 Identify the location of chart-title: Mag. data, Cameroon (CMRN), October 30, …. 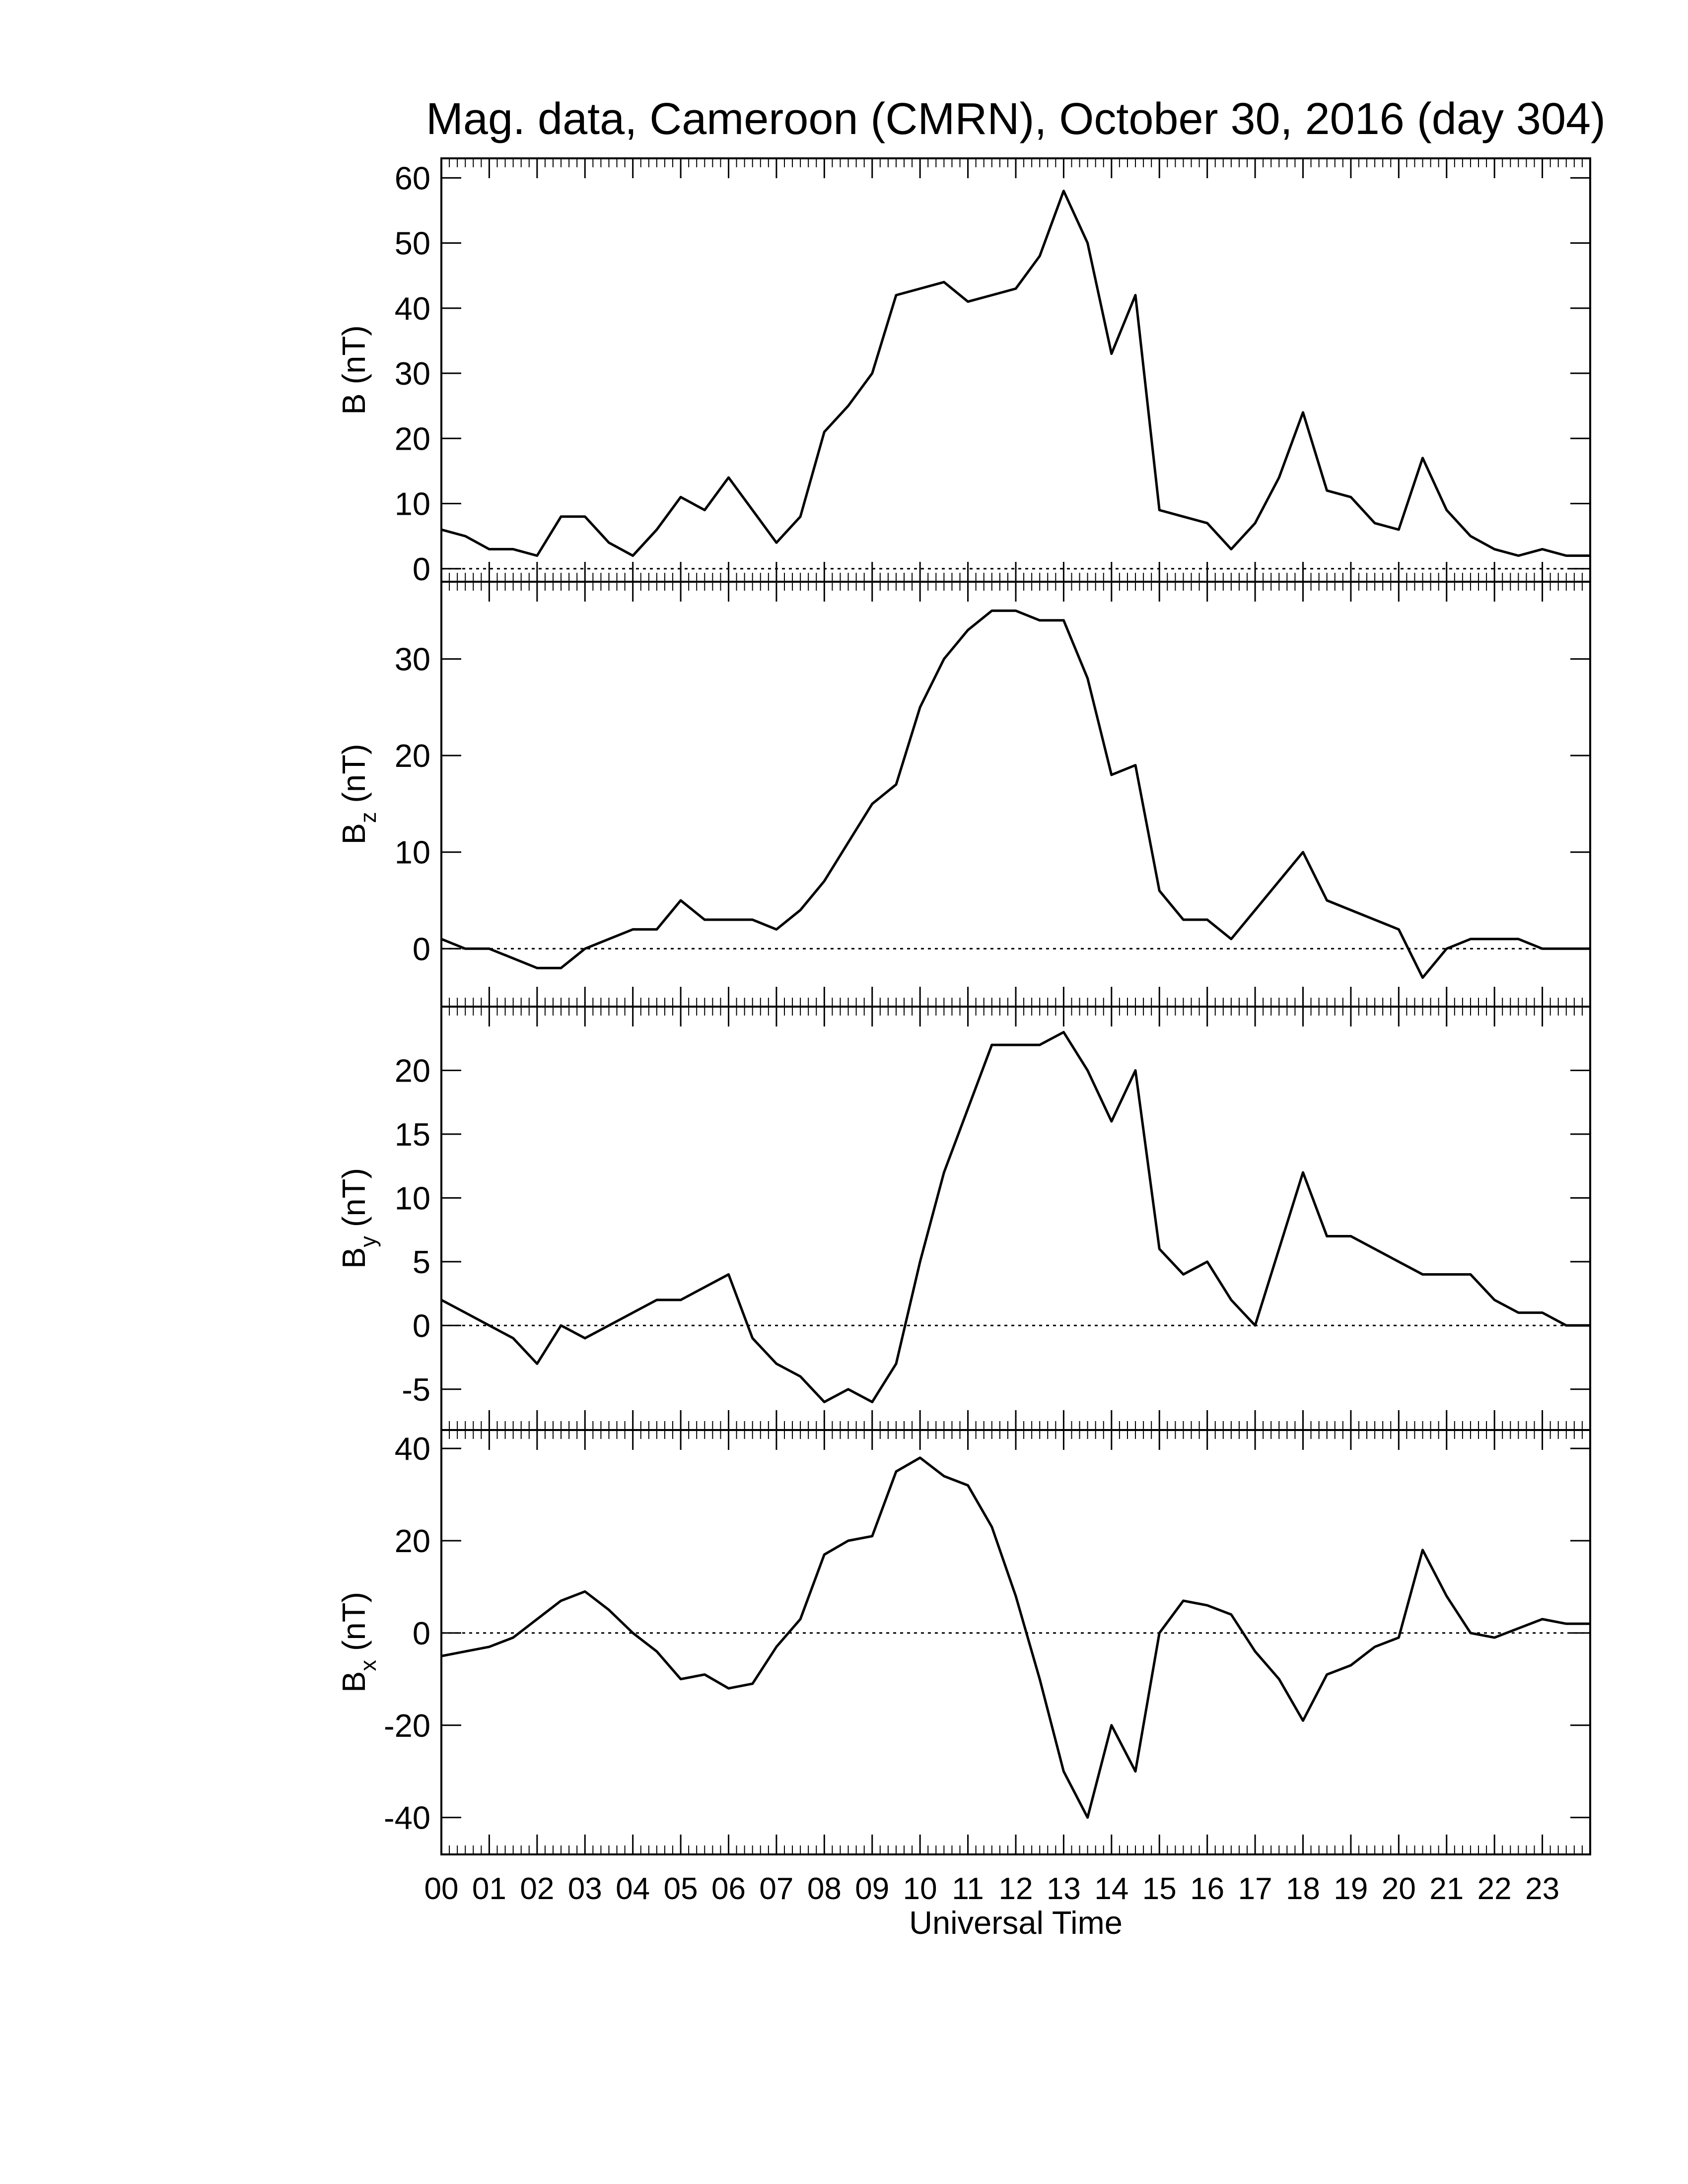
(1016, 119).